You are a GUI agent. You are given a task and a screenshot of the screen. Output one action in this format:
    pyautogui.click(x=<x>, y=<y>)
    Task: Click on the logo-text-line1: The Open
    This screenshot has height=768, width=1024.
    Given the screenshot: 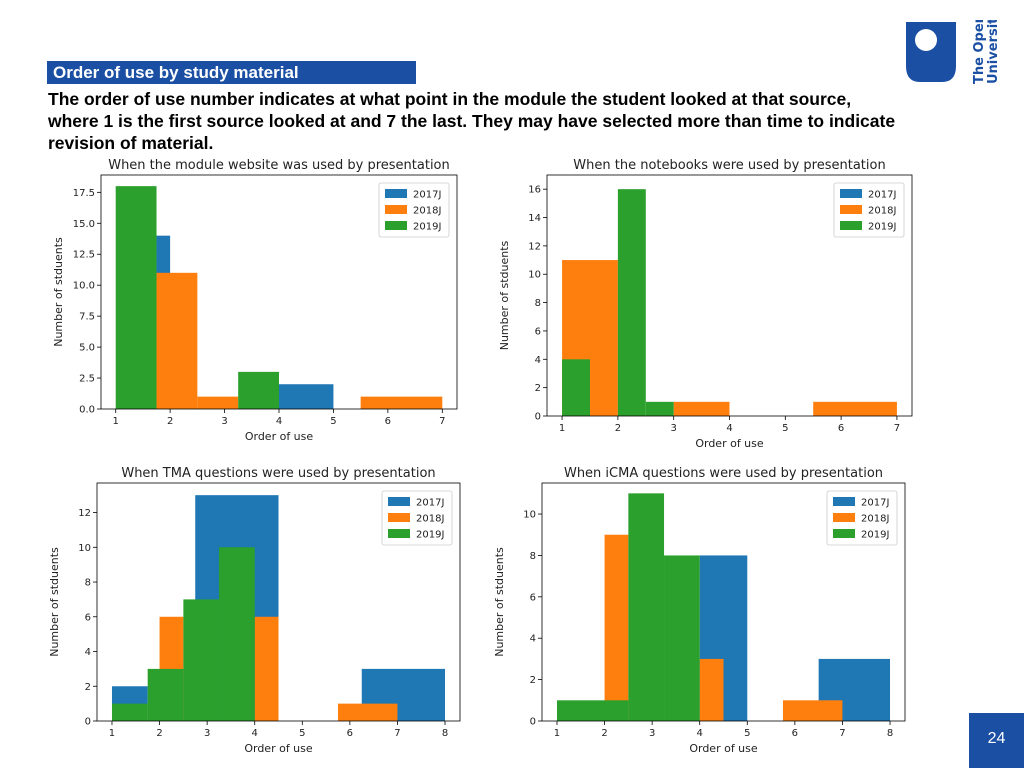 What is the action you would take?
    pyautogui.click(x=979, y=52)
    